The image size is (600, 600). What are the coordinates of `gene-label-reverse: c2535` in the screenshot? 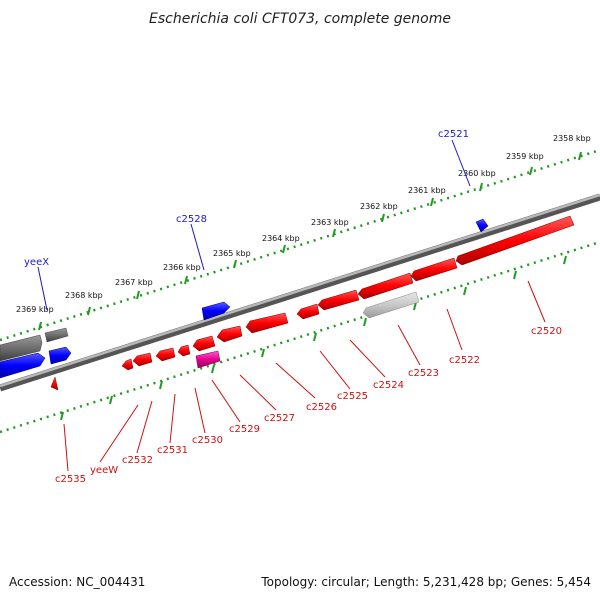 It's located at (70, 479).